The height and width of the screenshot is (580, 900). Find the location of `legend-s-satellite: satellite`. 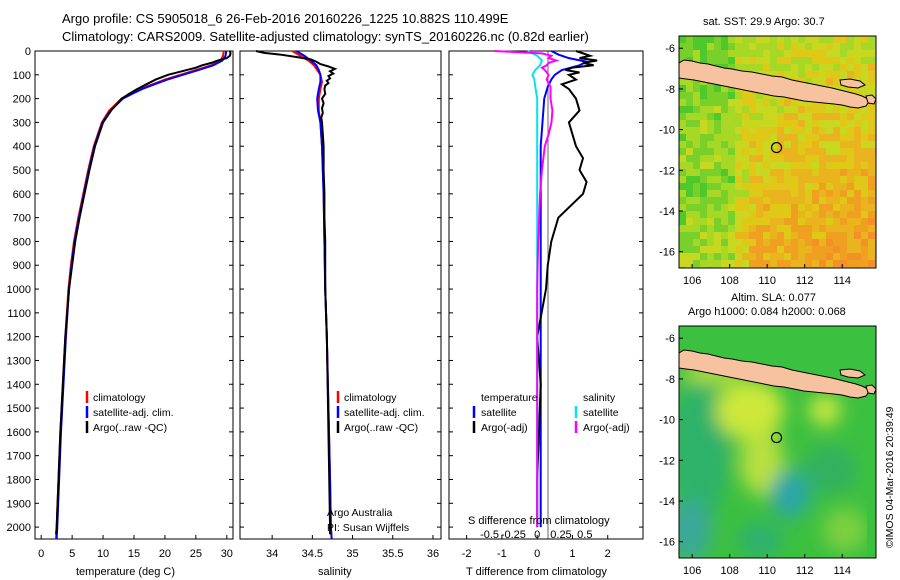

legend-s-satellite: satellite is located at coordinates (601, 413).